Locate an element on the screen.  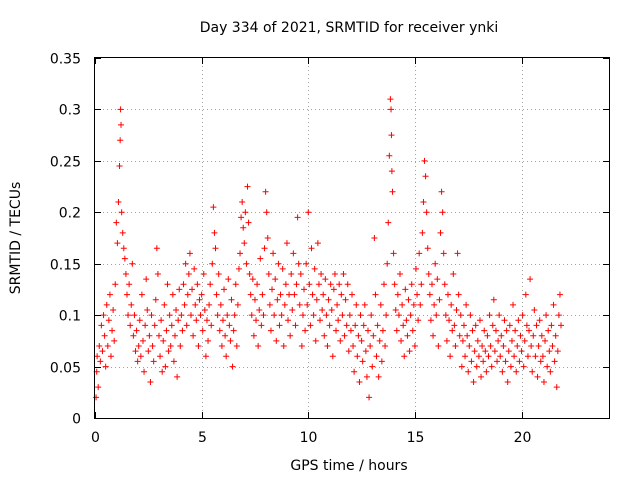
y-axis-label: SRMTID / TECUs is located at coordinates (16, 238).